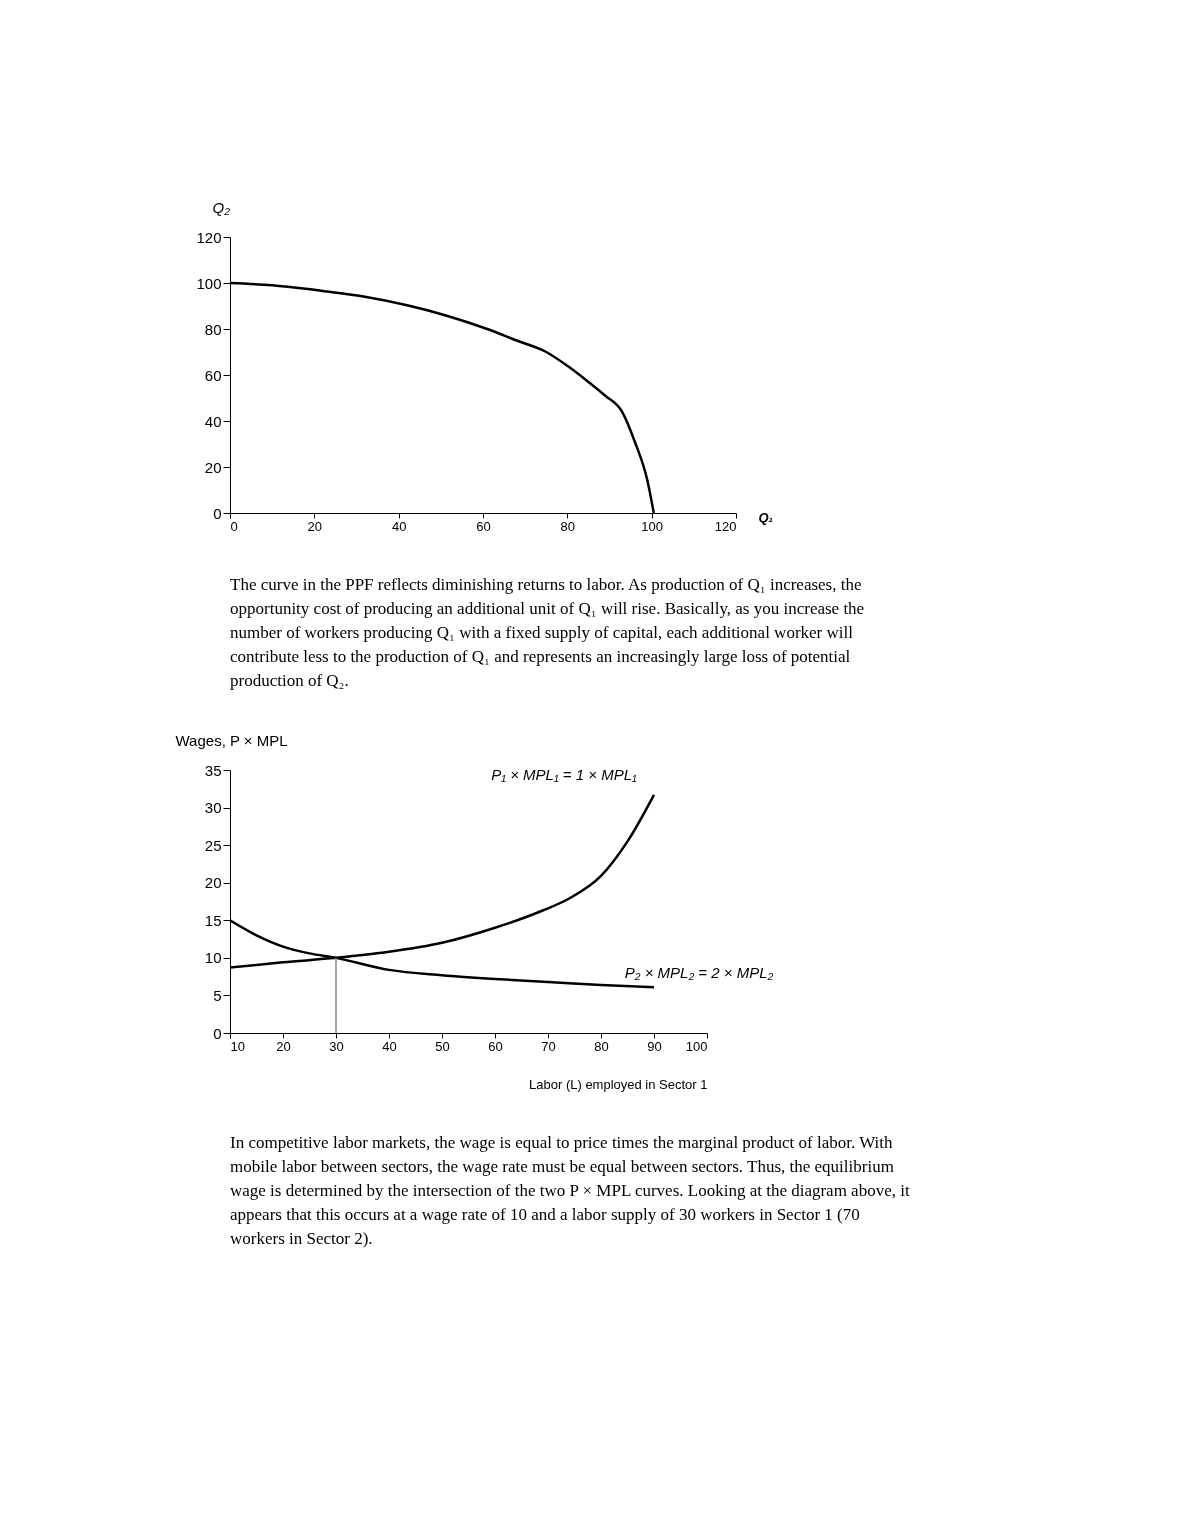 The width and height of the screenshot is (1180, 1527). I want to click on x-tick-label: 30, so click(336, 1046).